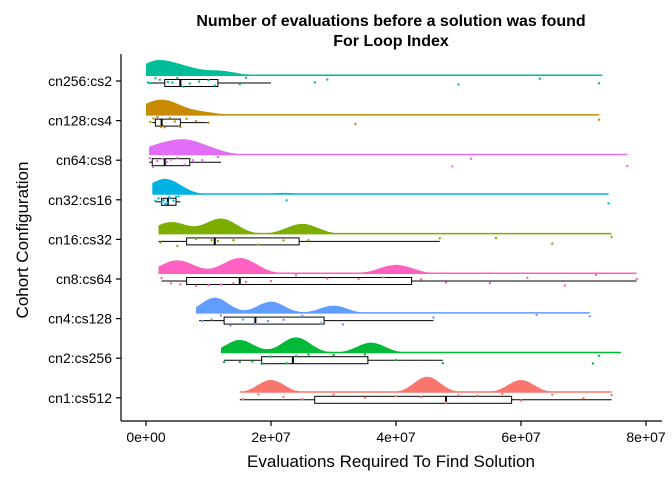  What do you see at coordinates (80, 200) in the screenshot?
I see `y-tick-label: cn32:cs16` at bounding box center [80, 200].